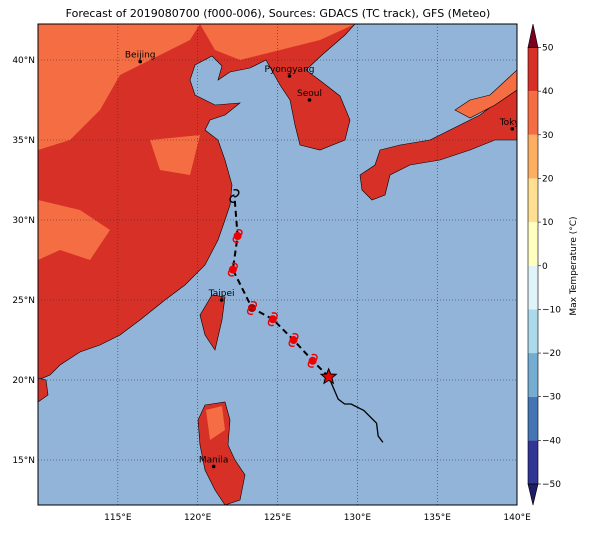 Image resolution: width=592 pixels, height=533 pixels. I want to click on city-label: Taipei, so click(221, 294).